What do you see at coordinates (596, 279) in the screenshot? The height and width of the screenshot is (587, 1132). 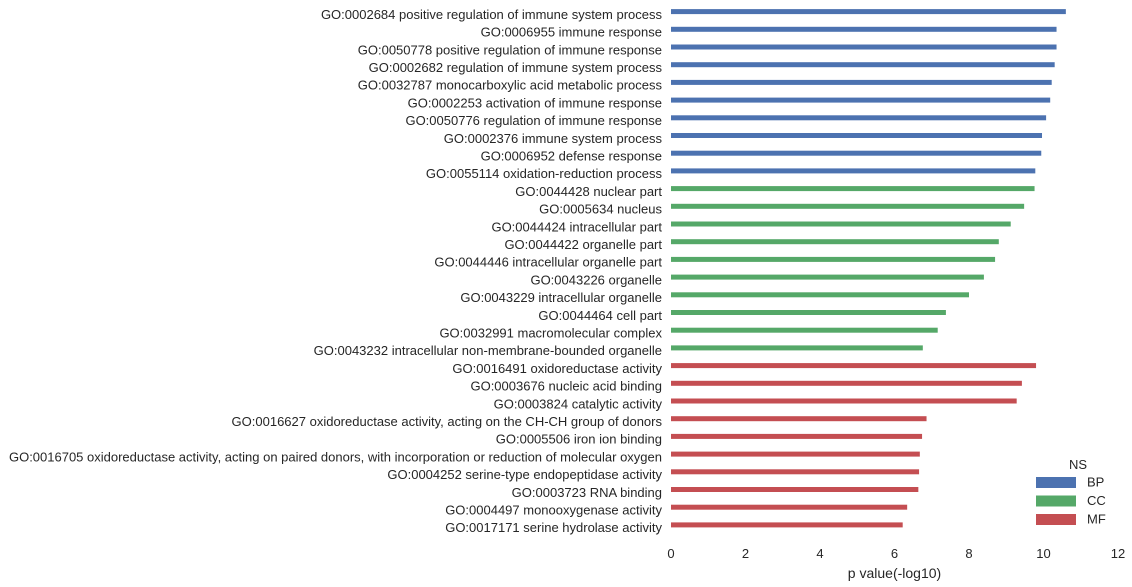 I see `category-label: GO:0043226 organelle` at bounding box center [596, 279].